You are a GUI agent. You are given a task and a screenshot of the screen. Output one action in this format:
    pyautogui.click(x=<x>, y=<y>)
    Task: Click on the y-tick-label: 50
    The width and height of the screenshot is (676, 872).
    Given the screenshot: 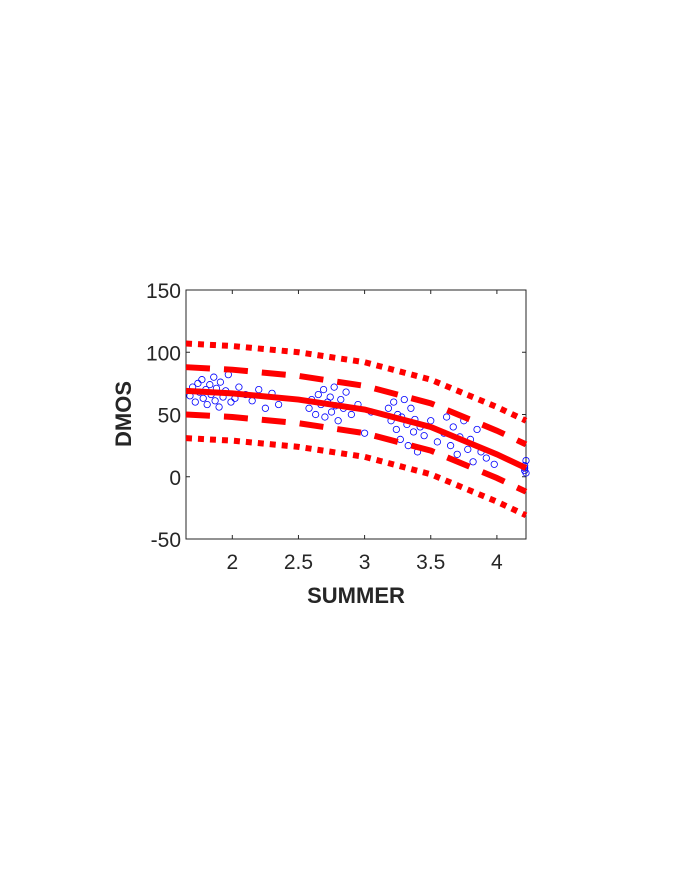 What is the action you would take?
    pyautogui.click(x=169, y=416)
    